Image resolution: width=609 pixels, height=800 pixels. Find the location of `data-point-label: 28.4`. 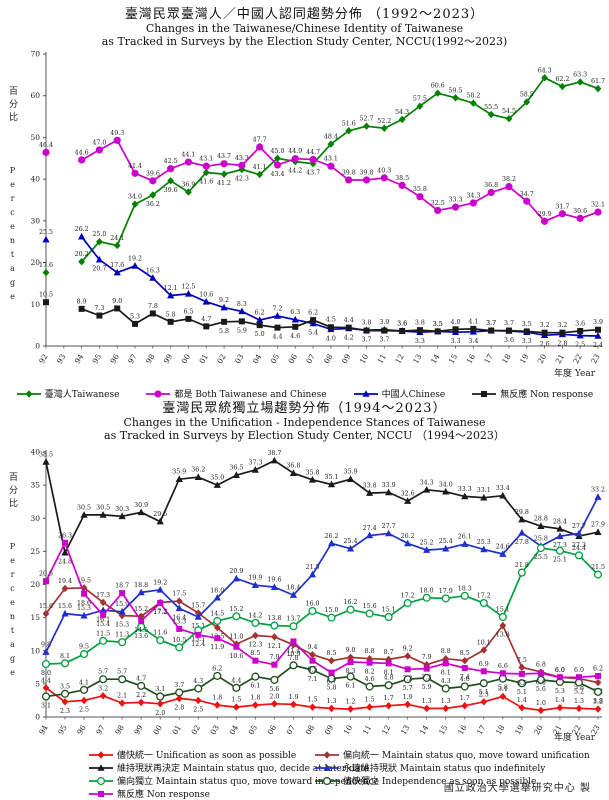

data-point-label: 28.4 is located at coordinates (560, 521).